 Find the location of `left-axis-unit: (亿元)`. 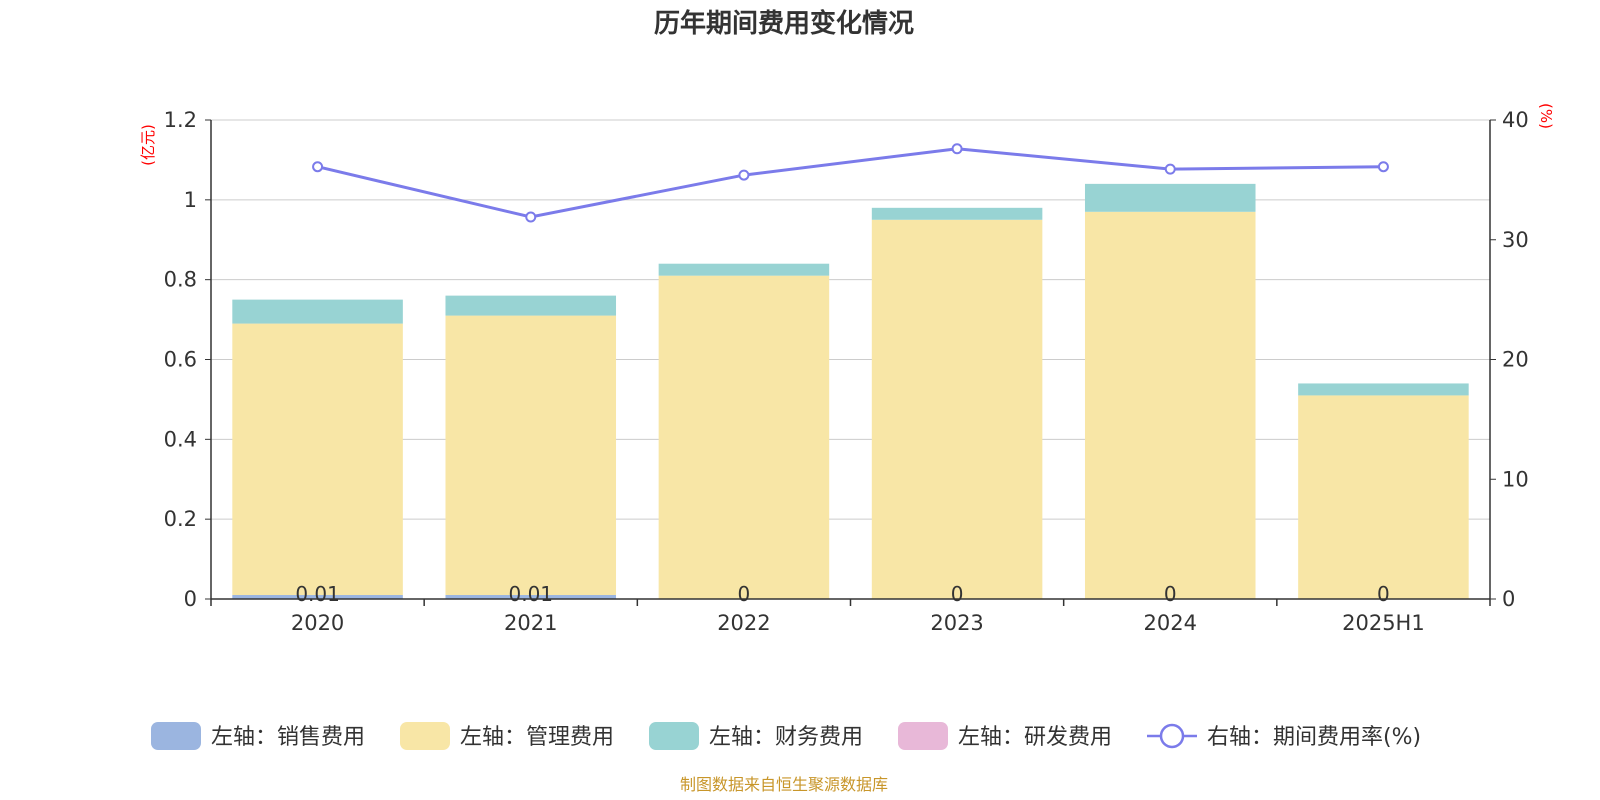

left-axis-unit: (亿元) is located at coordinates (148, 145).